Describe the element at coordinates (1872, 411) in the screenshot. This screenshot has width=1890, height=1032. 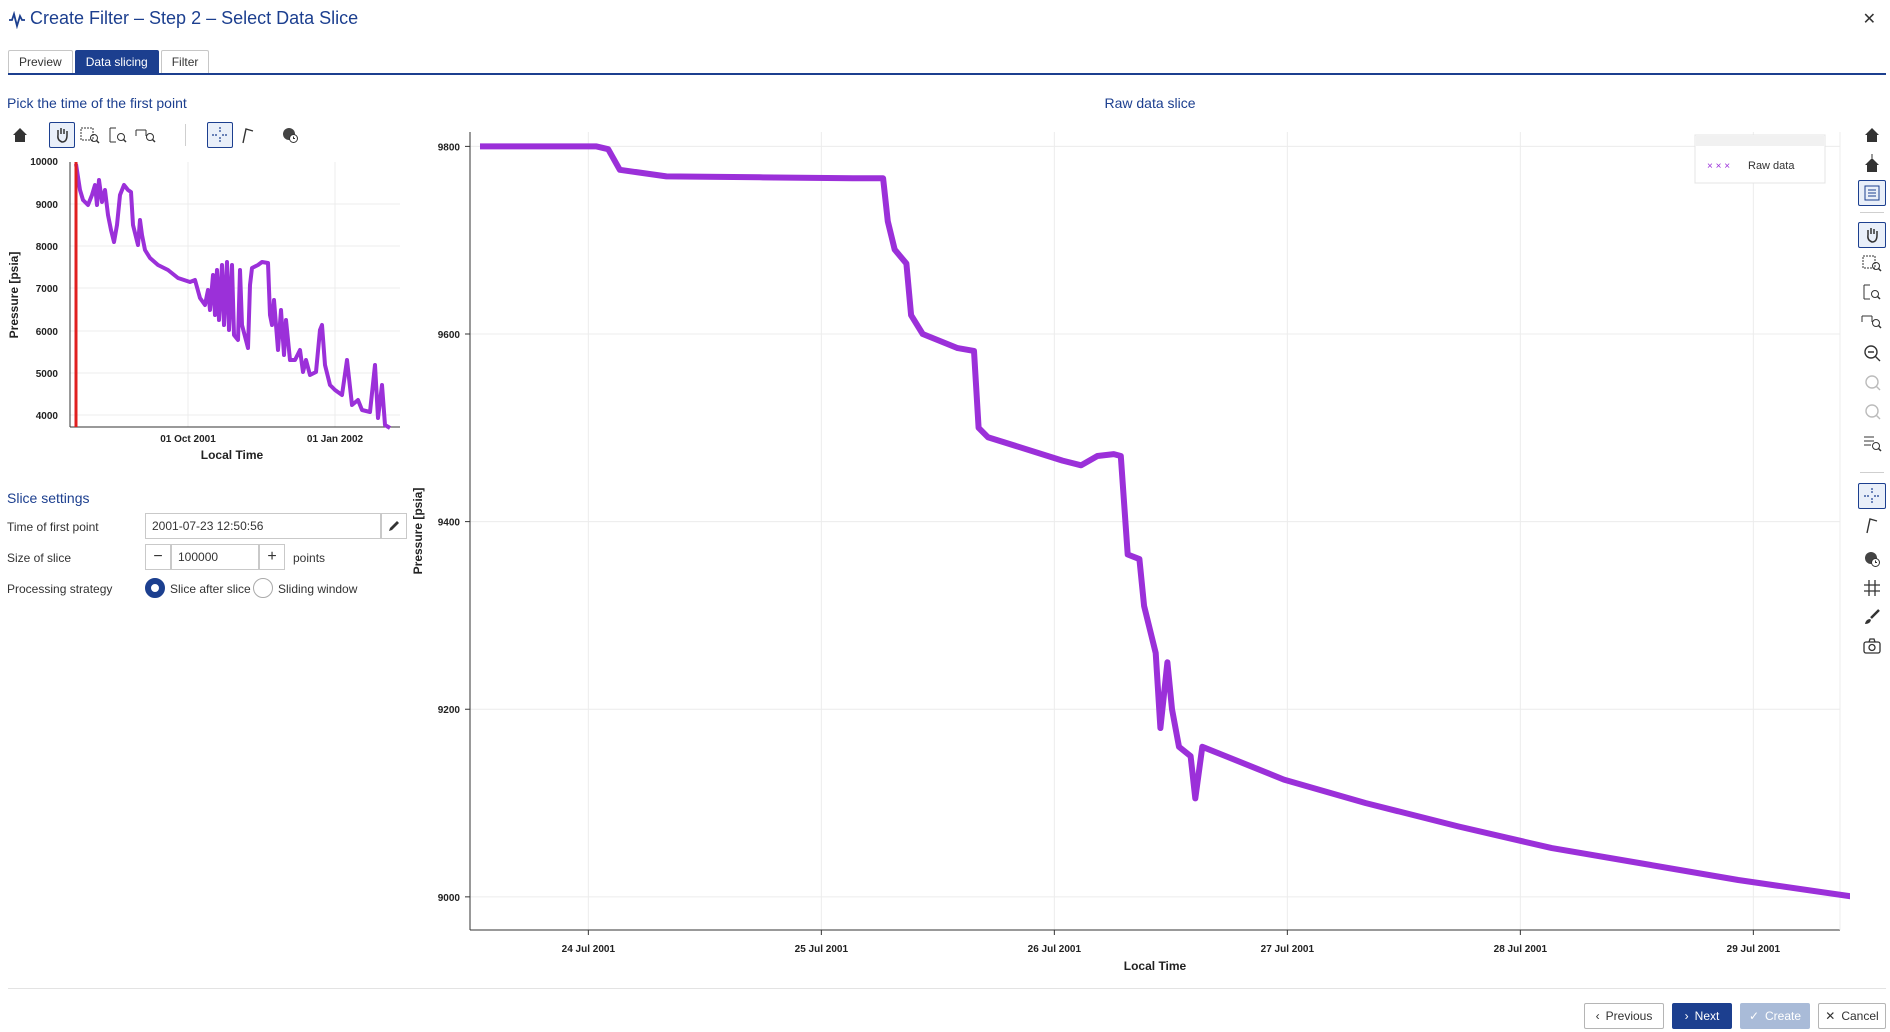
I see `redo-zoom-icon` at that location.